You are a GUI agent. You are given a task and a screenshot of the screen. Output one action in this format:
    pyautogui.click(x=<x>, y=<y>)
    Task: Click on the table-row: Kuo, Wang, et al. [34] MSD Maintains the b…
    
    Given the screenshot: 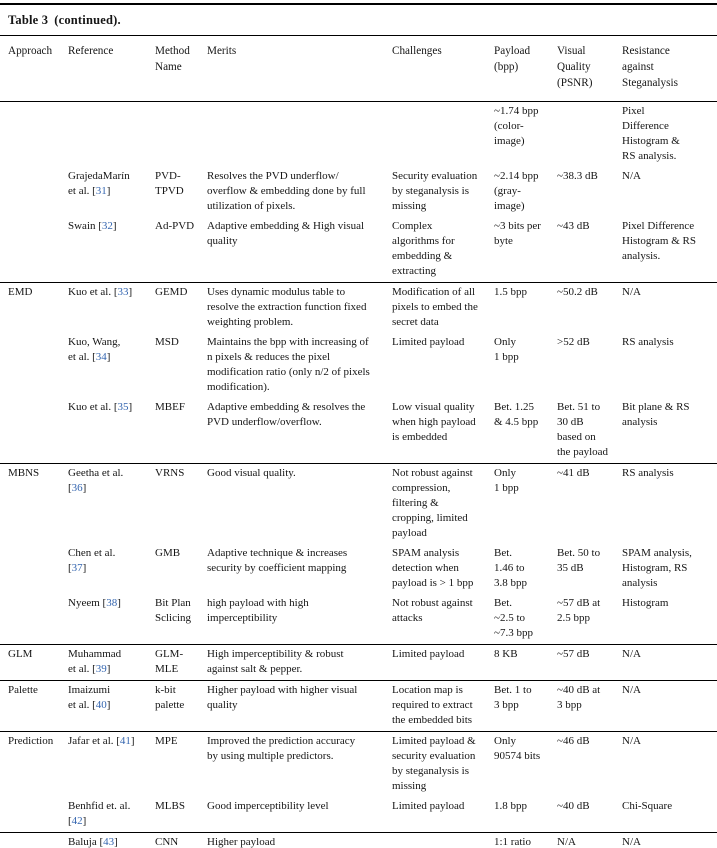 What is the action you would take?
    pyautogui.click(x=358, y=365)
    